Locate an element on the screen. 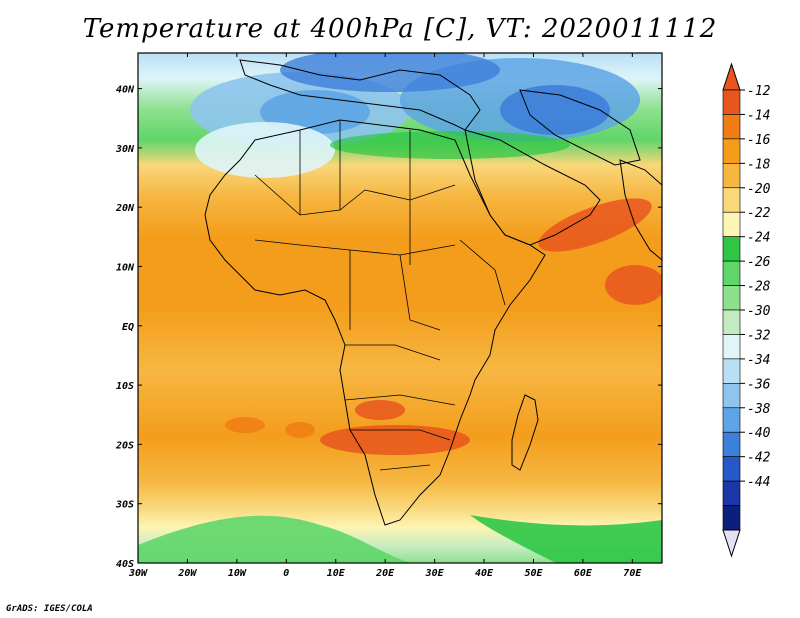 This screenshot has height=618, width=800. y-tick-label: 30N is located at coordinates (125, 149).